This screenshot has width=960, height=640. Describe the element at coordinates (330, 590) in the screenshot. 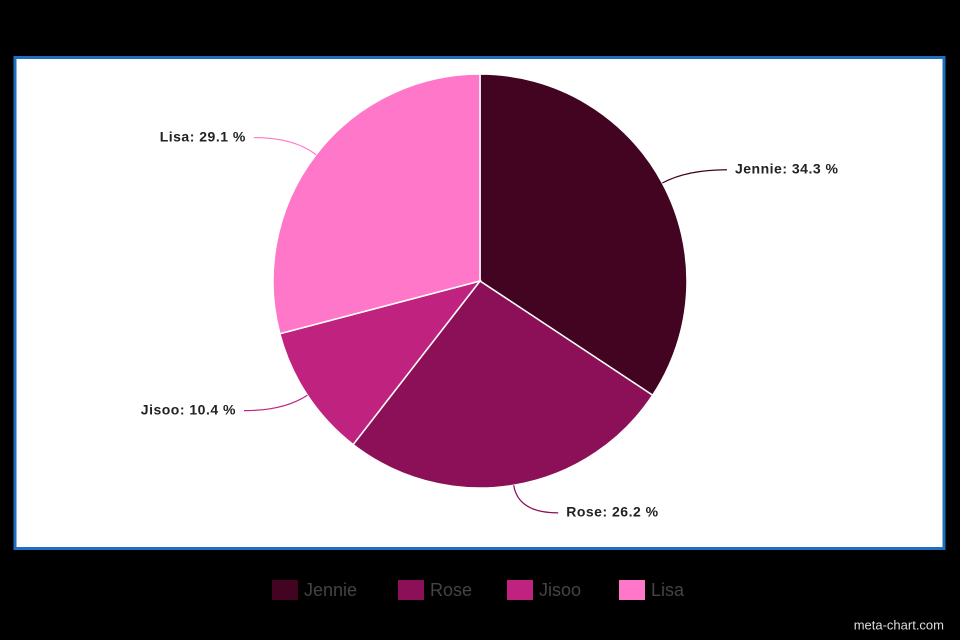

I see `legend-label: Jennie` at that location.